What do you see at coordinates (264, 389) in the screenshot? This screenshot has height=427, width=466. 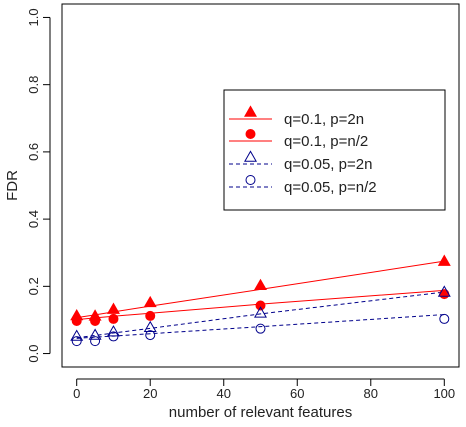 I see `x-axis: 0 20 40 60 80 100` at bounding box center [264, 389].